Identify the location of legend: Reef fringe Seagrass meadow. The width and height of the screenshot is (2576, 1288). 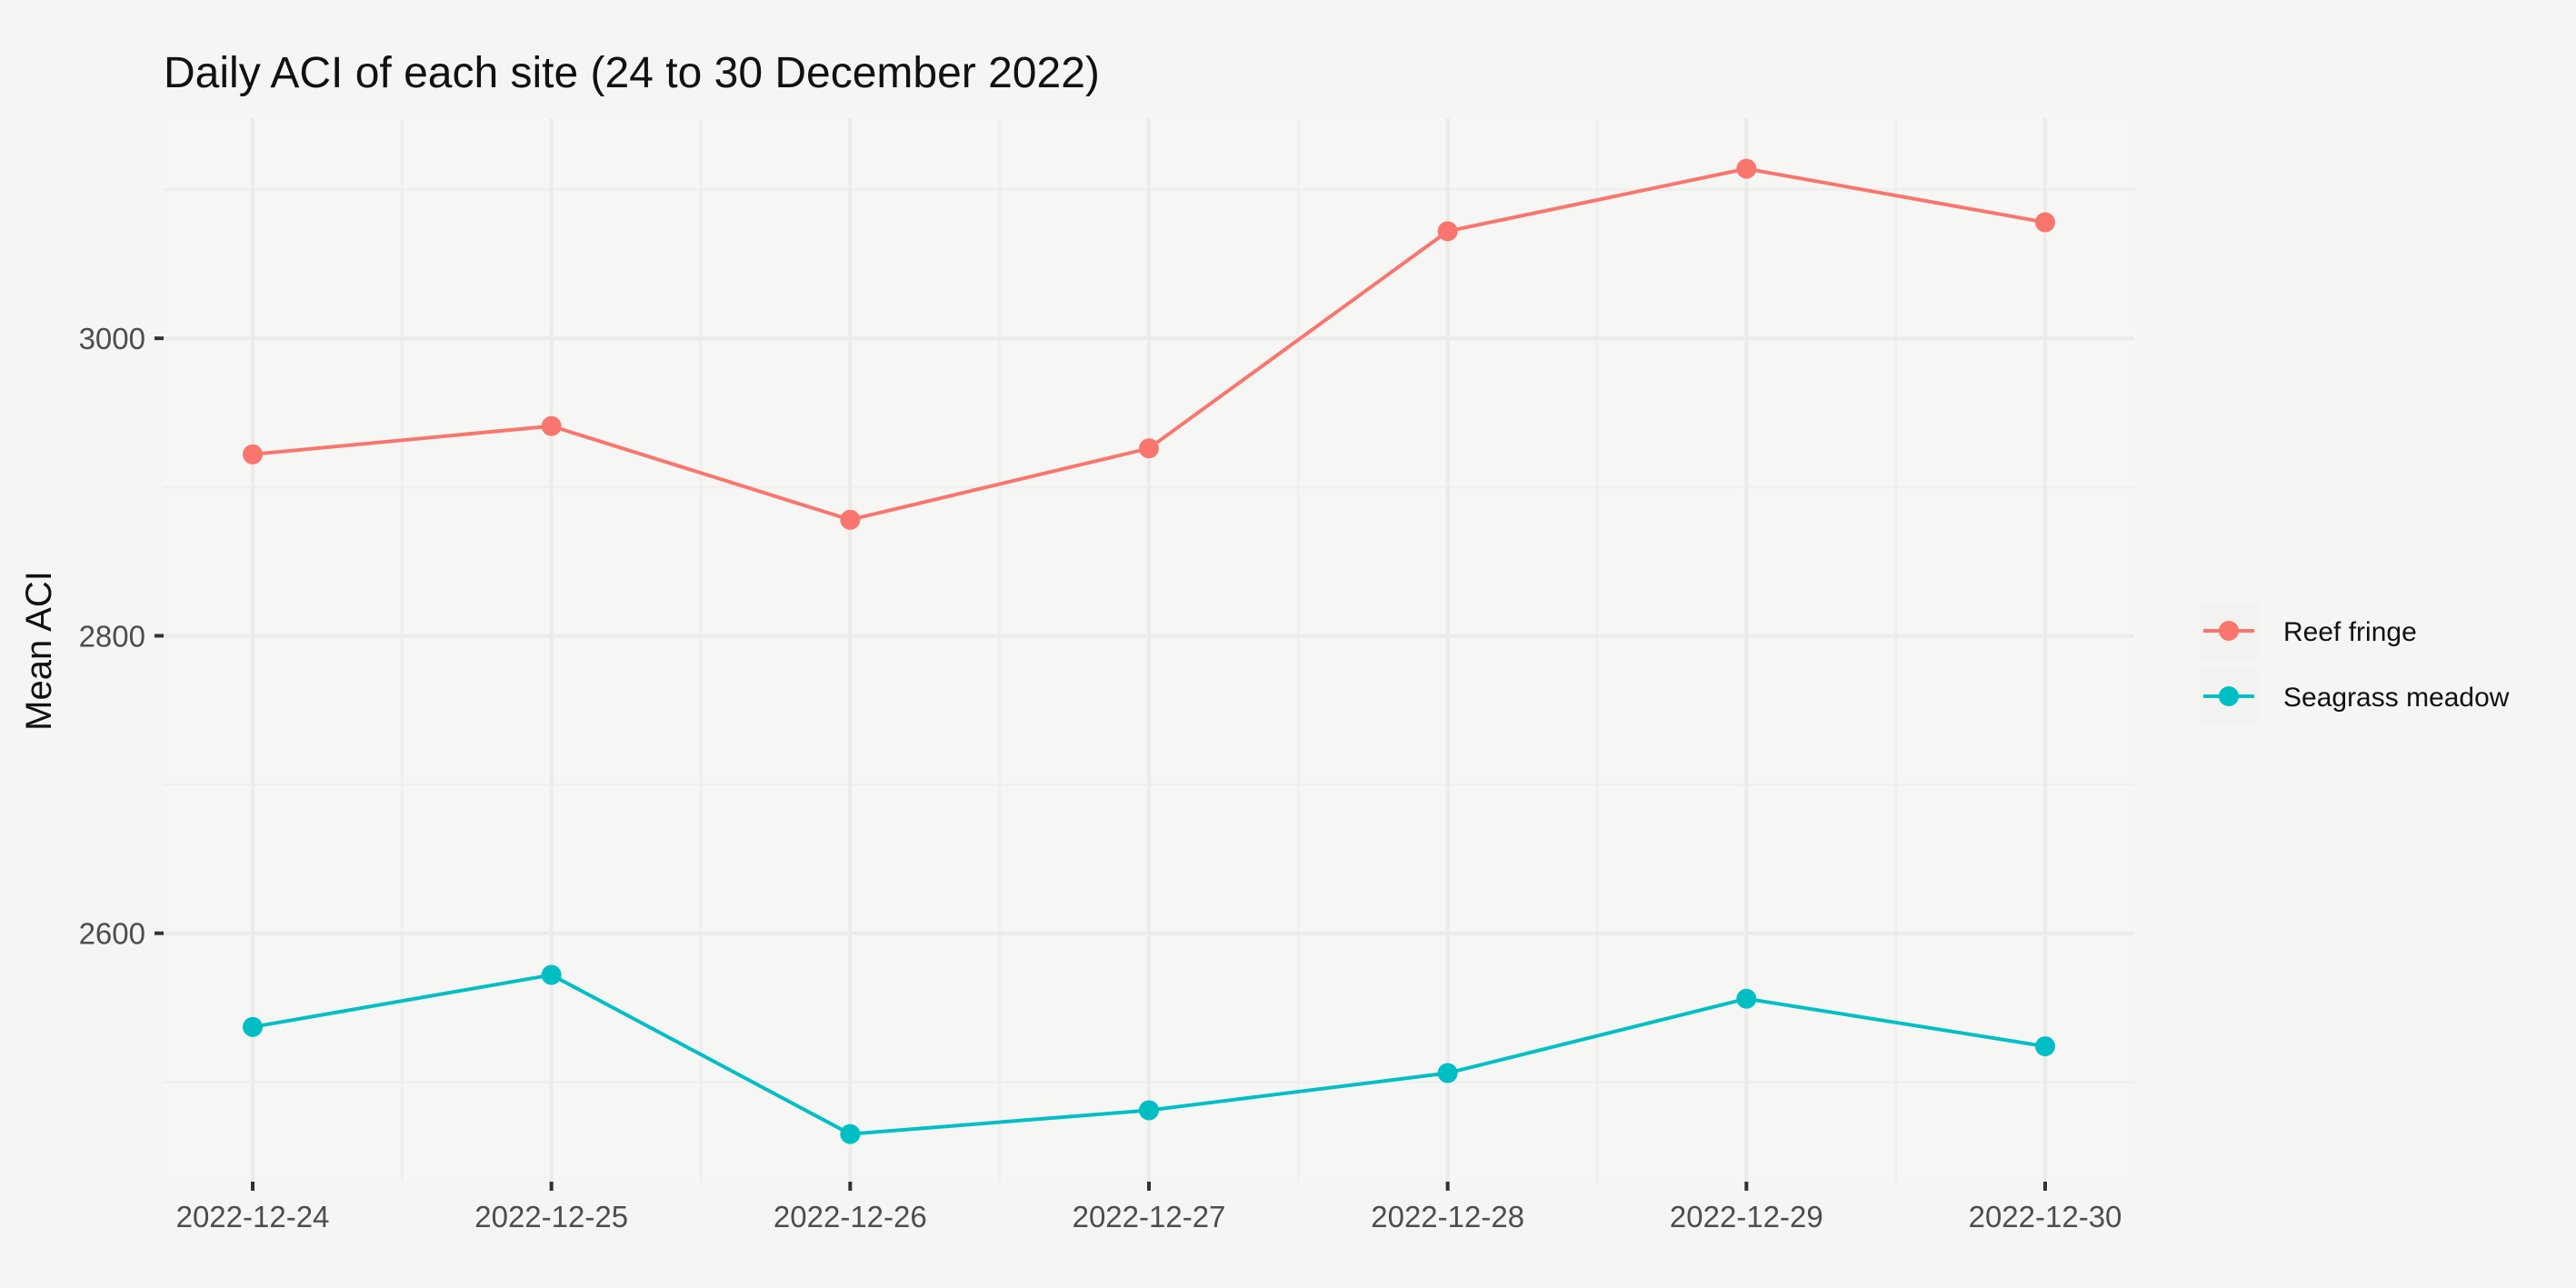
(2355, 663).